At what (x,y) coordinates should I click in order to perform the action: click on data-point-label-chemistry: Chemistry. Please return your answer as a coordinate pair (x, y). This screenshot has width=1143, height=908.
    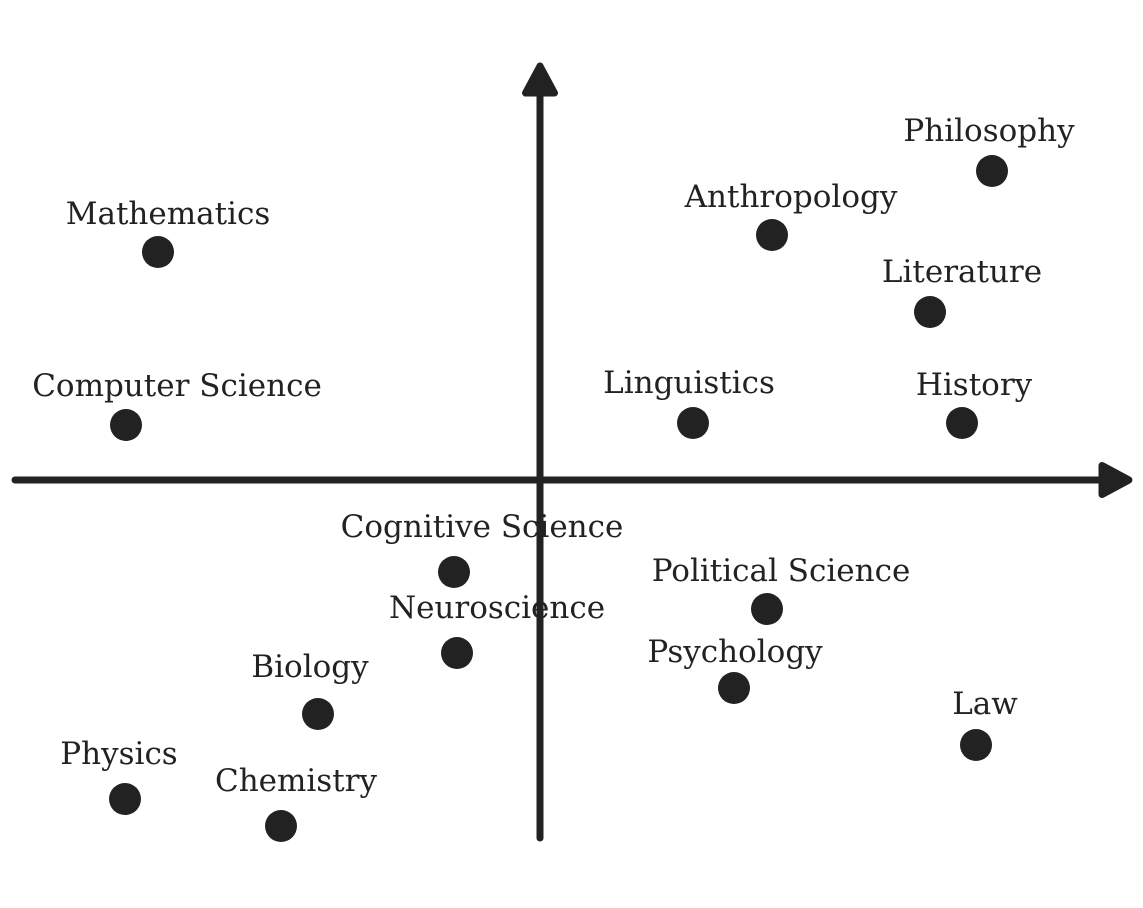
    Looking at the image, I should click on (296, 781).